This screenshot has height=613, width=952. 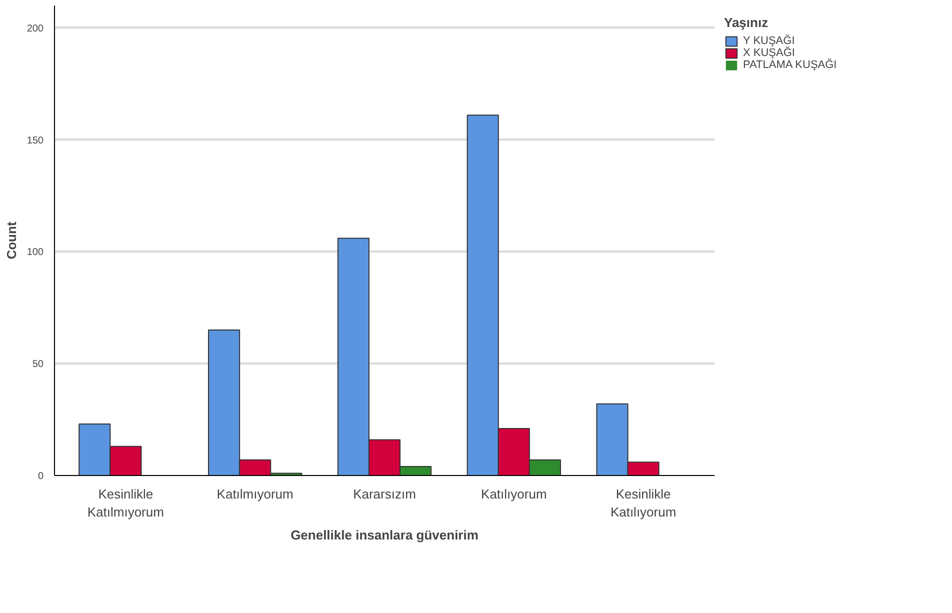 What do you see at coordinates (747, 22) in the screenshot?
I see `legend-title: Yaşınız` at bounding box center [747, 22].